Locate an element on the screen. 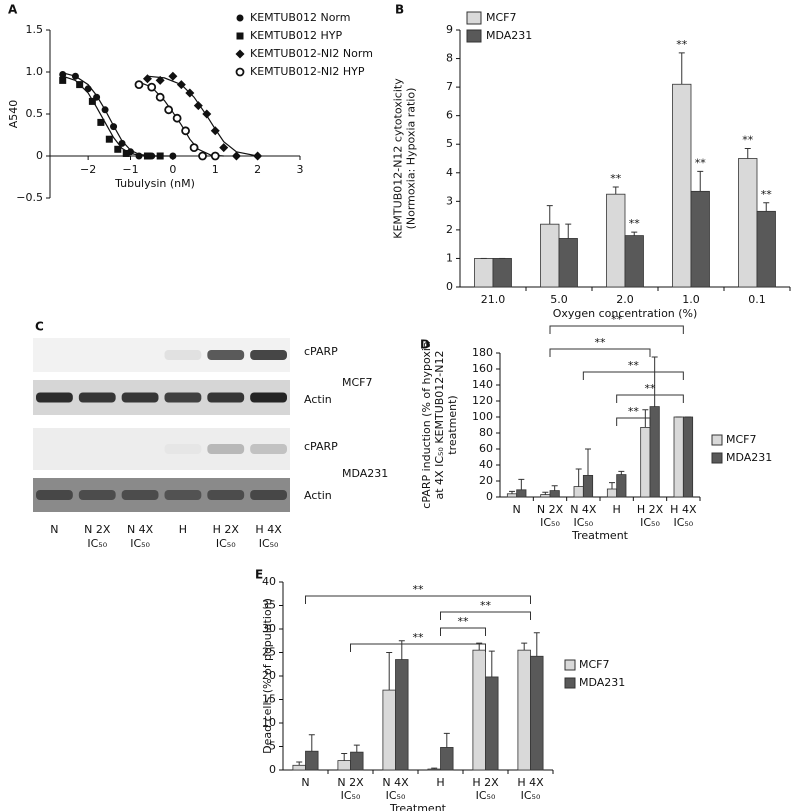 Image resolution: width=797 pixels, height=811 pixels. y-tick-label: 35 is located at coordinates (269, 605).